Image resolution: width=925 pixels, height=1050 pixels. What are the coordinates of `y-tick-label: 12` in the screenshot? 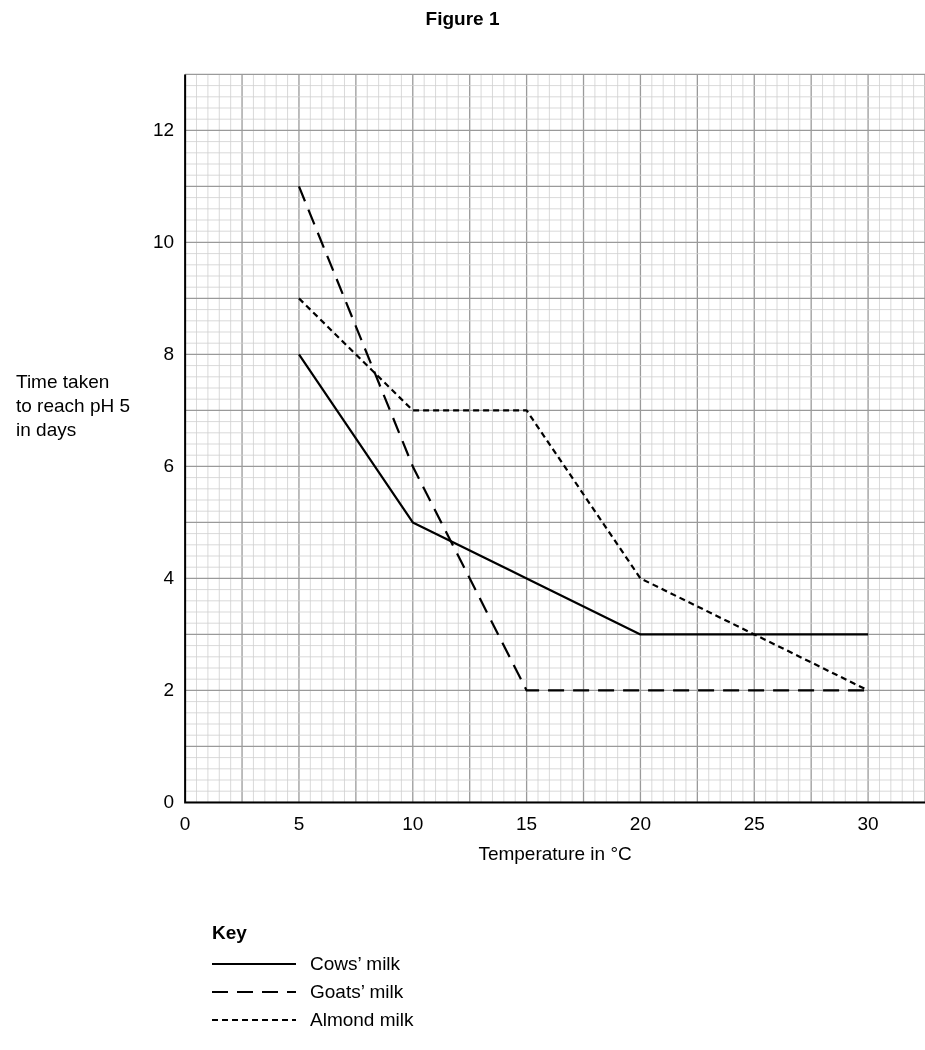 It's located at (163, 129).